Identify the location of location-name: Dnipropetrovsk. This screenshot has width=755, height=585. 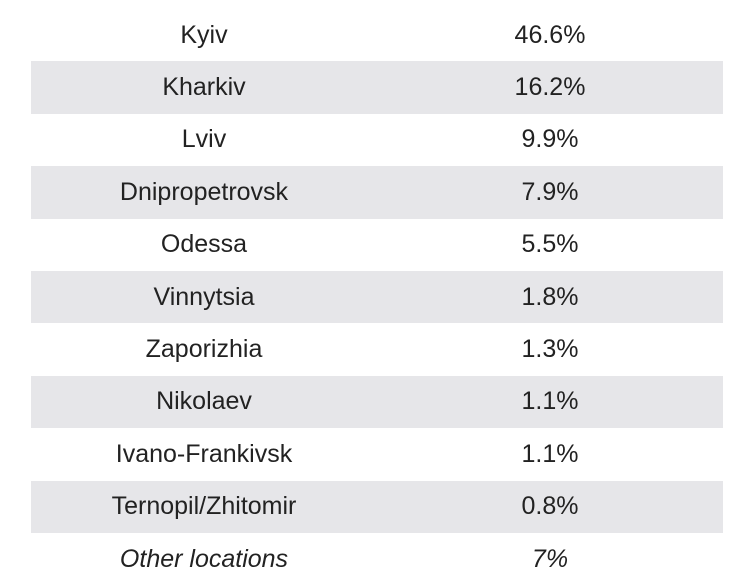
(204, 191).